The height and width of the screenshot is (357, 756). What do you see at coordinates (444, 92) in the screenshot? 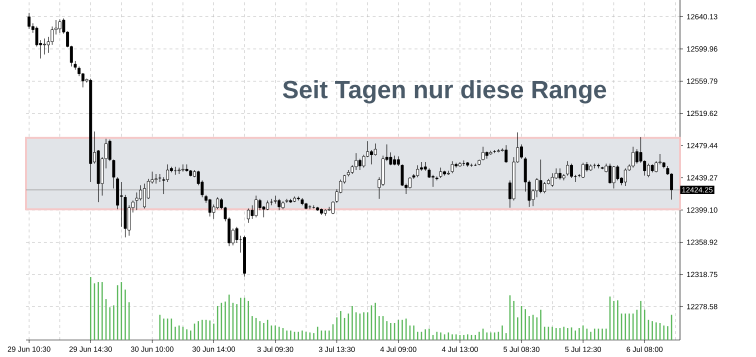
I see `text: Seit Tagen nur diese Range` at bounding box center [444, 92].